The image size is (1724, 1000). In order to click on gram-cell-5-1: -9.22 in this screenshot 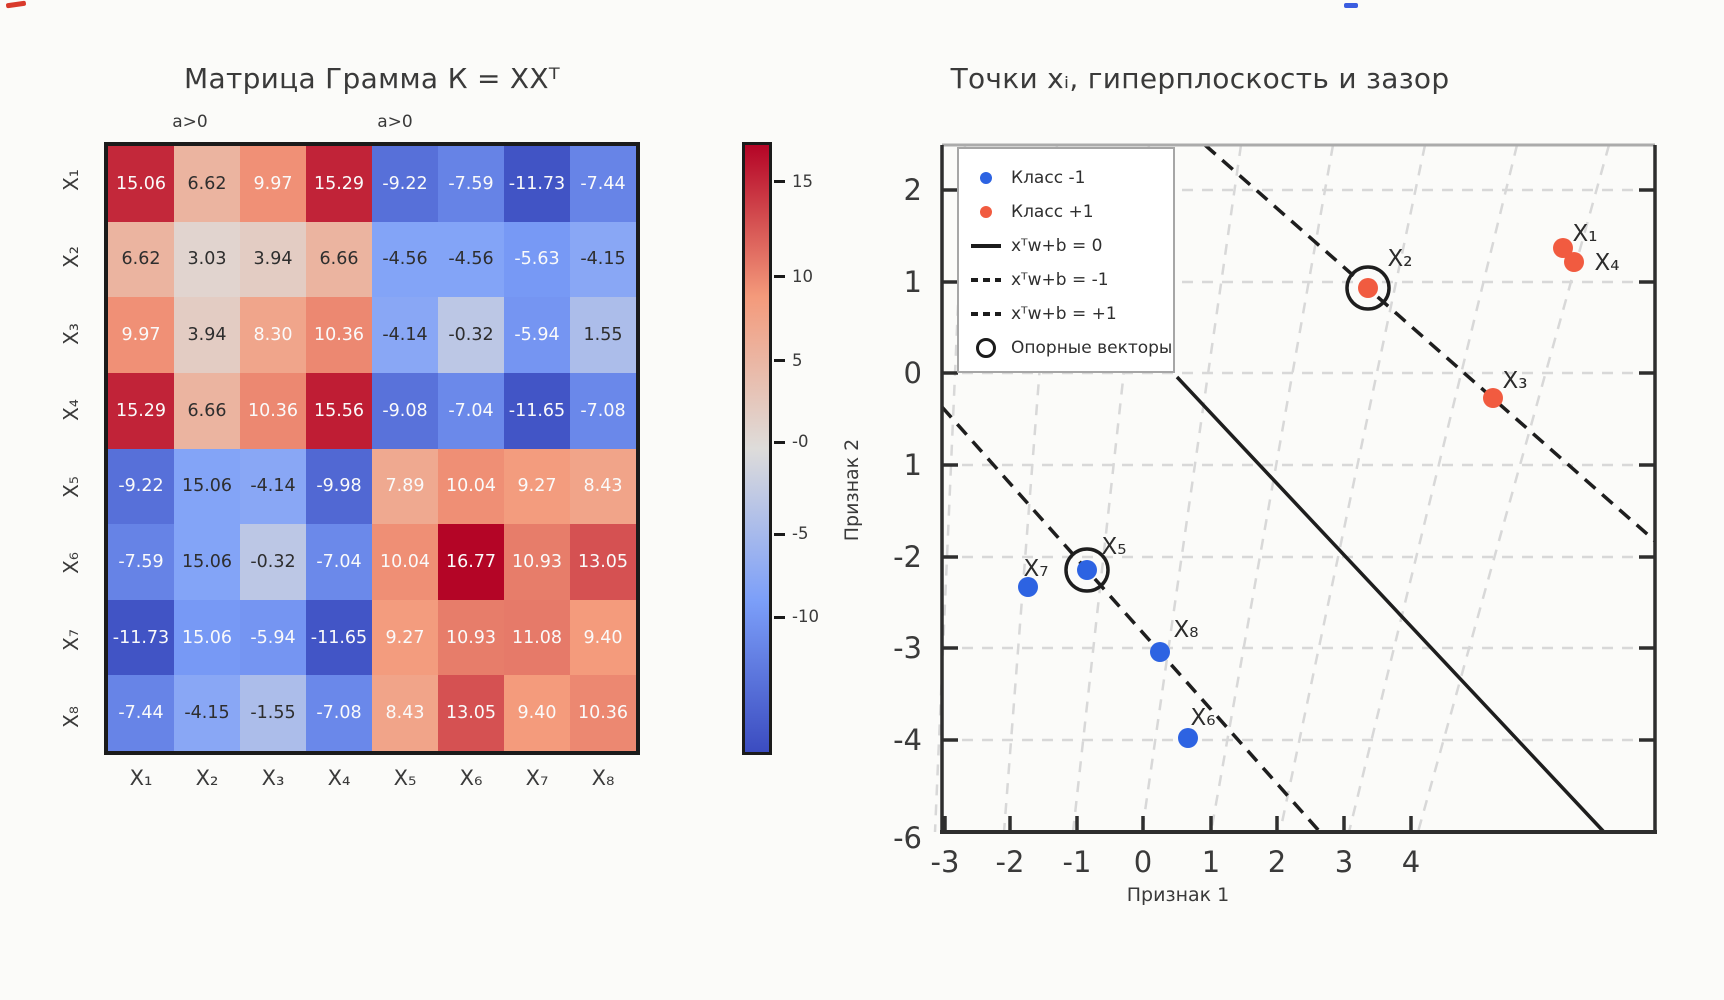, I will do `click(141, 486)`.